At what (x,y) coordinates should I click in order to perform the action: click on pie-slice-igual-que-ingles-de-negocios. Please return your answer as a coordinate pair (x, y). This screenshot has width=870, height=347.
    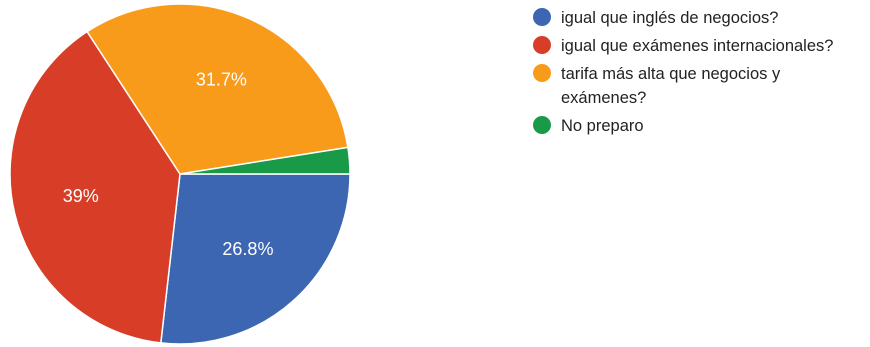
    Looking at the image, I should click on (255, 259).